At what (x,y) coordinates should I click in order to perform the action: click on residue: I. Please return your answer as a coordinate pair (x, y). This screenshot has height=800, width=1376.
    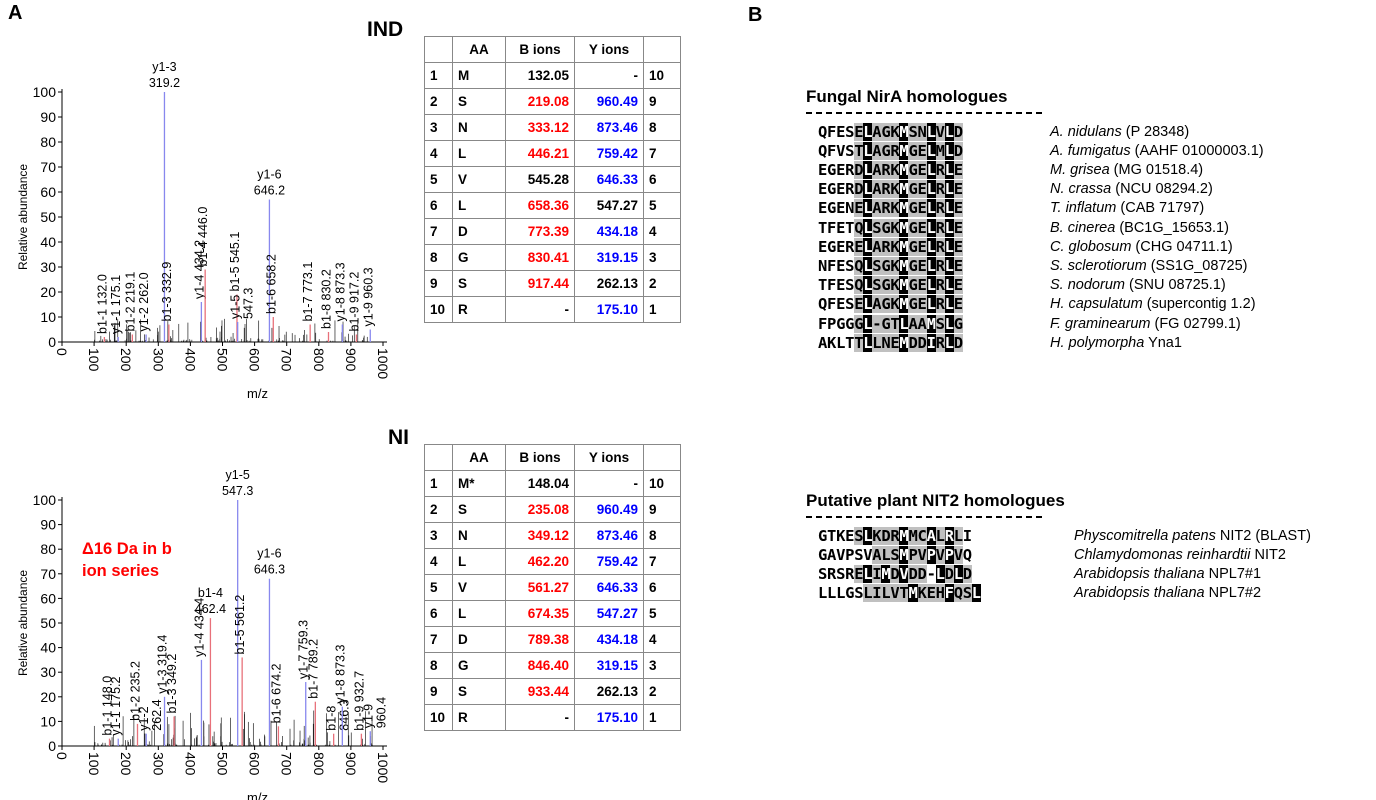
    Looking at the image, I should click on (967, 535).